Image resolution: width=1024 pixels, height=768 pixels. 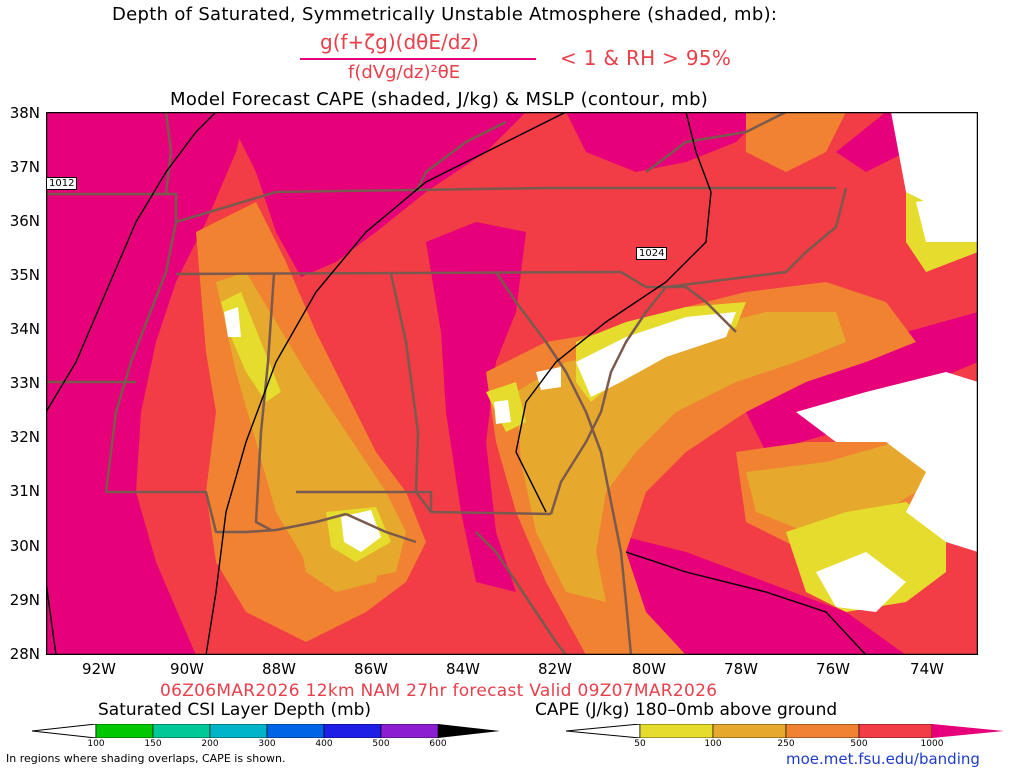 I want to click on florida-east-coast, so click(x=608, y=533).